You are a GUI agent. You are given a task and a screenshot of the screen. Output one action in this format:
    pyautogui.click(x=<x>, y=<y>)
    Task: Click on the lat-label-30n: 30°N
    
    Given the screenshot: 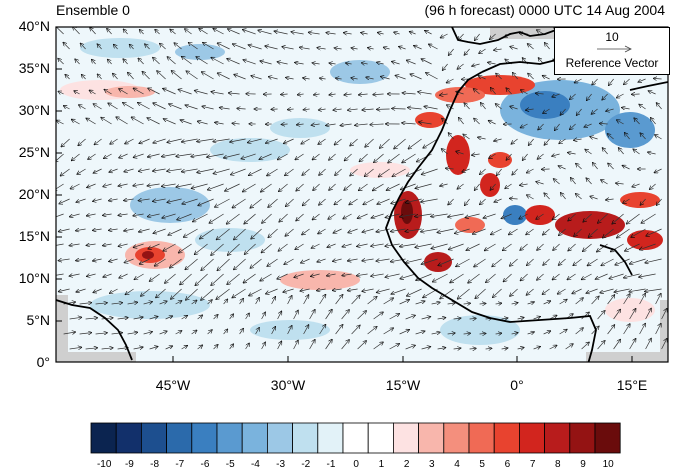 What is the action you would take?
    pyautogui.click(x=34, y=110)
    